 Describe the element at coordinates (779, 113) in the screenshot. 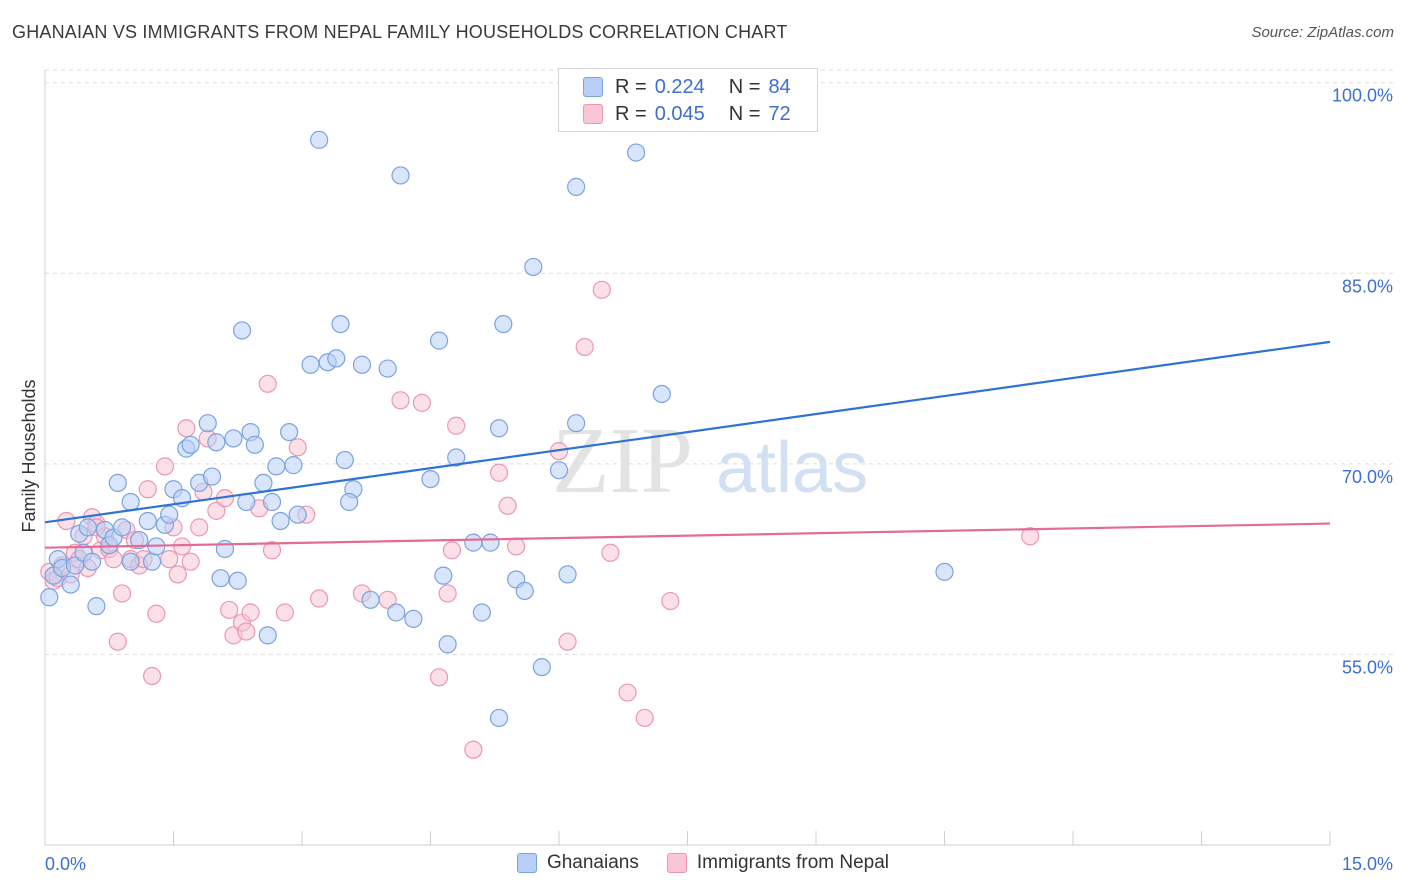

I see `n-value: 72` at that location.